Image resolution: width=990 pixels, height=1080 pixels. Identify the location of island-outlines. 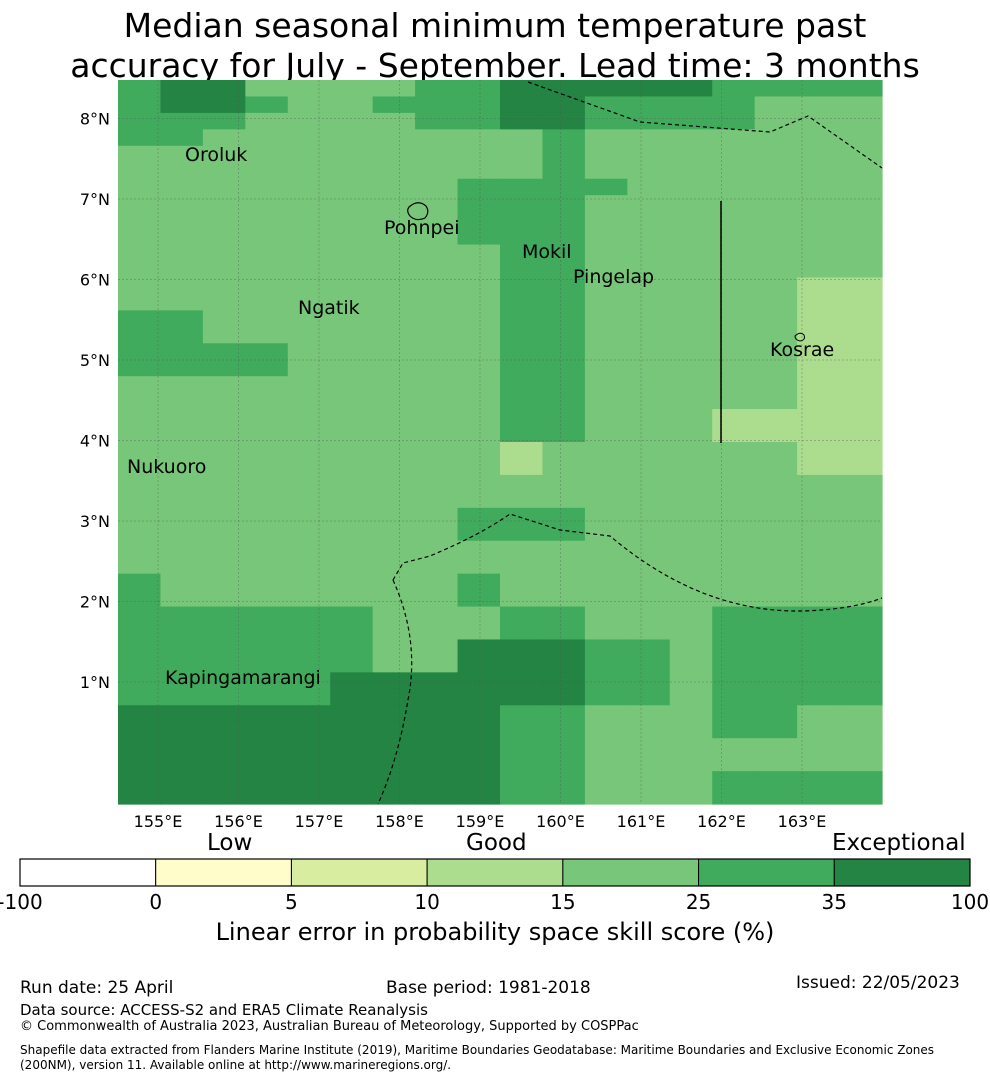
(606, 272).